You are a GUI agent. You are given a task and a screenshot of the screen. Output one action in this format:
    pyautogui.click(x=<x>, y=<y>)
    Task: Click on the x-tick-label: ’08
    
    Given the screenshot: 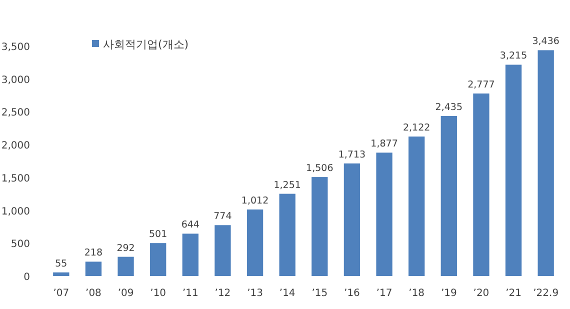 What is the action you would take?
    pyautogui.click(x=94, y=293)
    